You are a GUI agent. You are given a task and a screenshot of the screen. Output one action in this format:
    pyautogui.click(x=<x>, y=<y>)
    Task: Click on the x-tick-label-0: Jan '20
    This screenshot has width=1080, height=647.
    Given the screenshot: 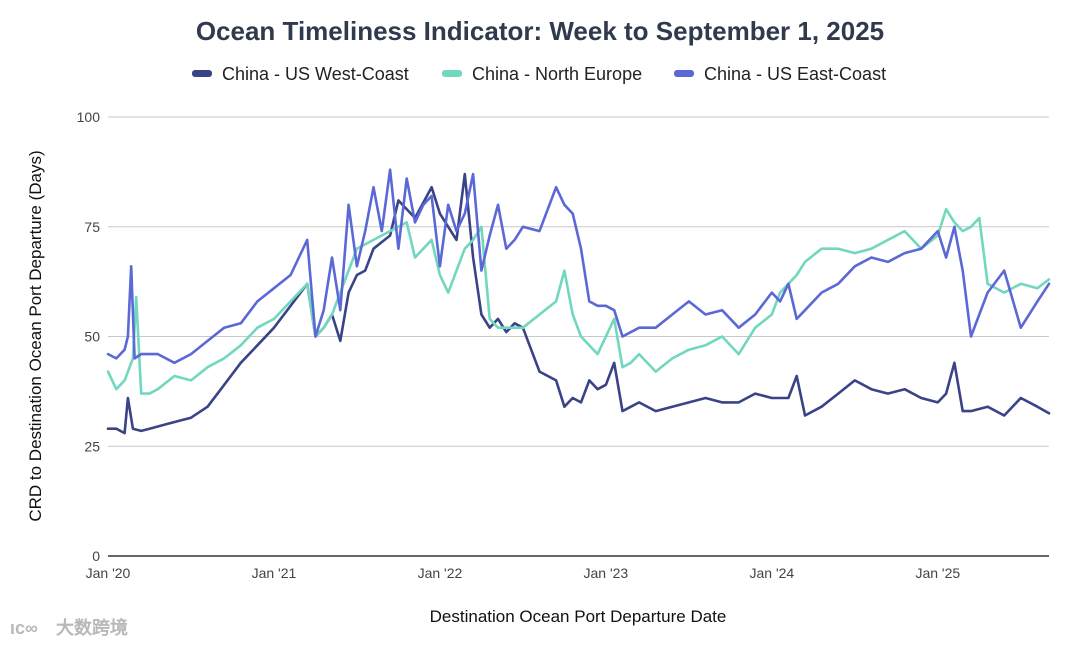 What is the action you would take?
    pyautogui.click(x=108, y=573)
    